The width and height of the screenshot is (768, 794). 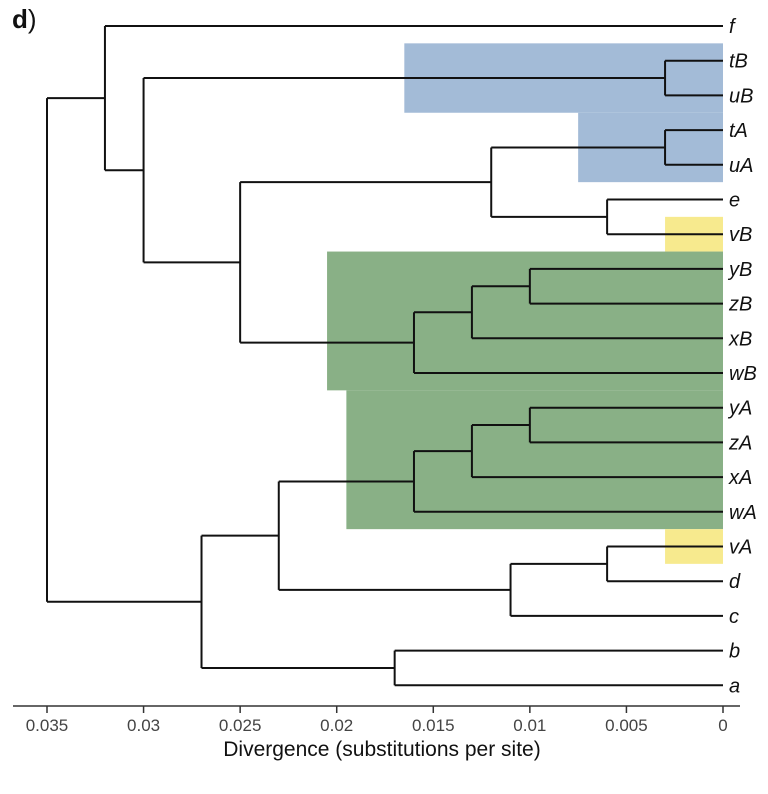 What do you see at coordinates (626, 725) in the screenshot?
I see `axis-tick-label-6: 0.005` at bounding box center [626, 725].